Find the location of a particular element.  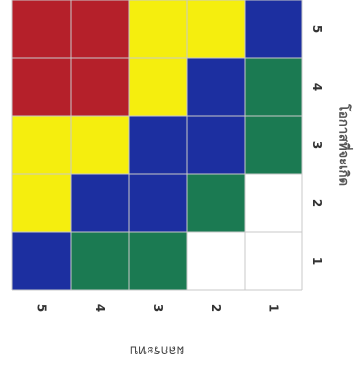

x-tick-labels: 5 4 3 2 1 is located at coordinates (158, 308).